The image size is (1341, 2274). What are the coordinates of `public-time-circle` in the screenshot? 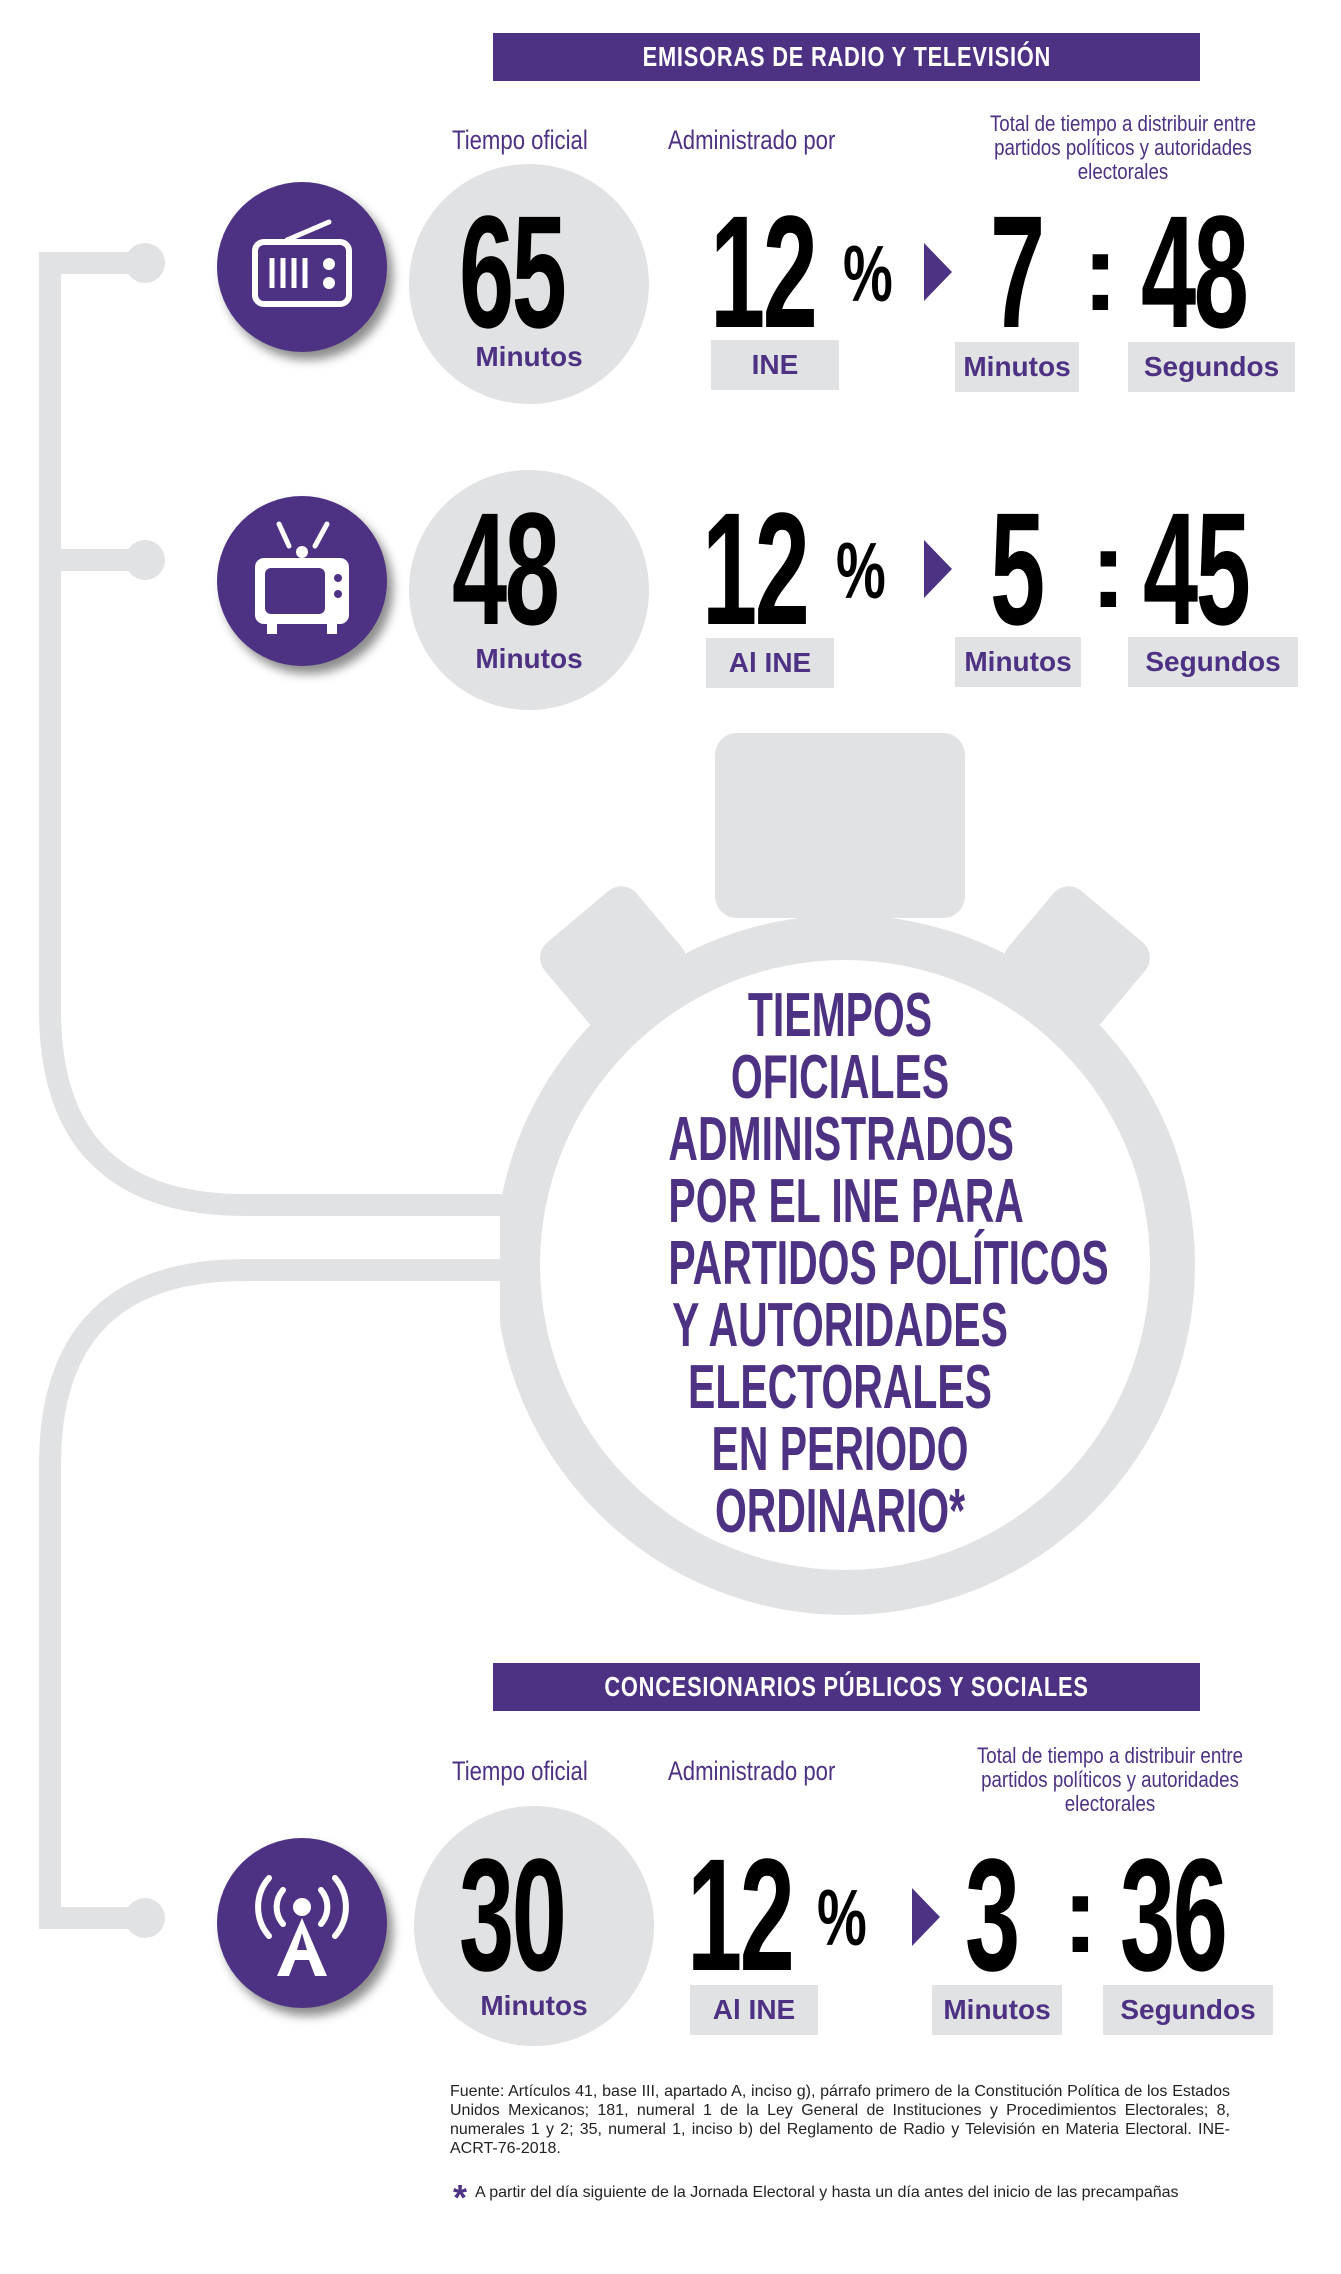 It's located at (534, 1926).